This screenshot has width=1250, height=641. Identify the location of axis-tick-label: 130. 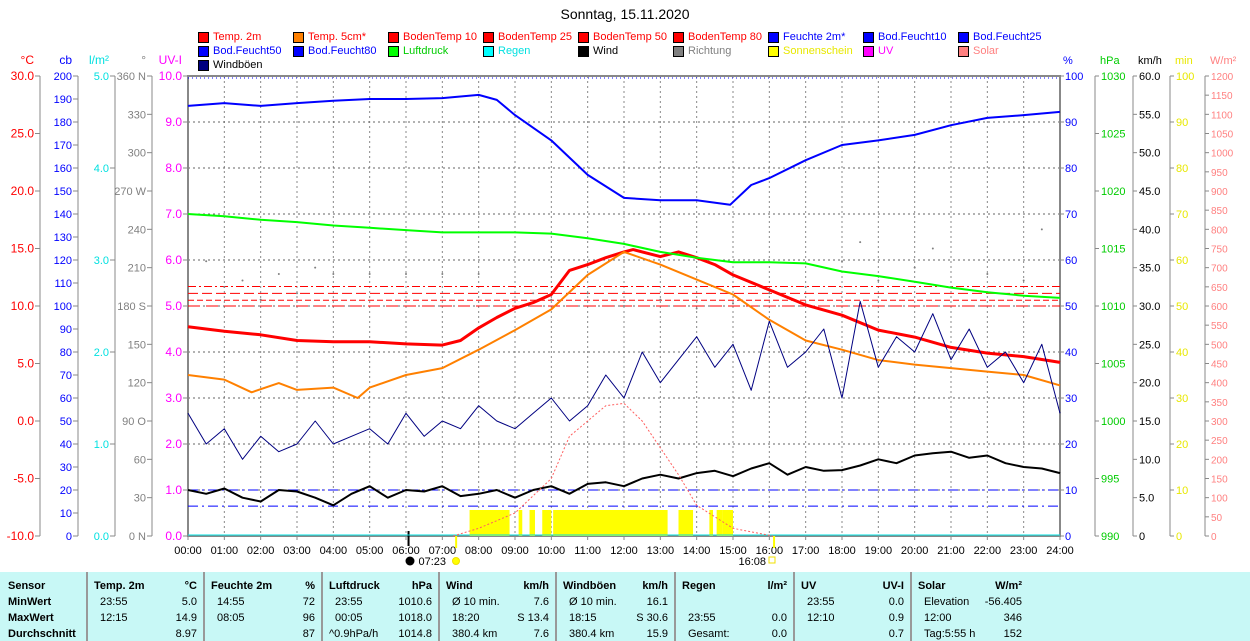
(63, 238).